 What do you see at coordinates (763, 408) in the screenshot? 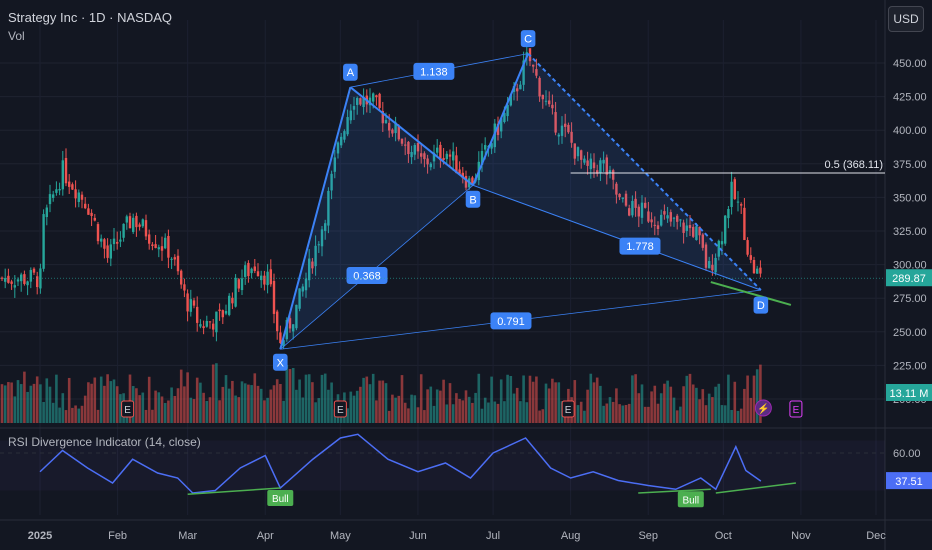
I see `lightning-icon` at bounding box center [763, 408].